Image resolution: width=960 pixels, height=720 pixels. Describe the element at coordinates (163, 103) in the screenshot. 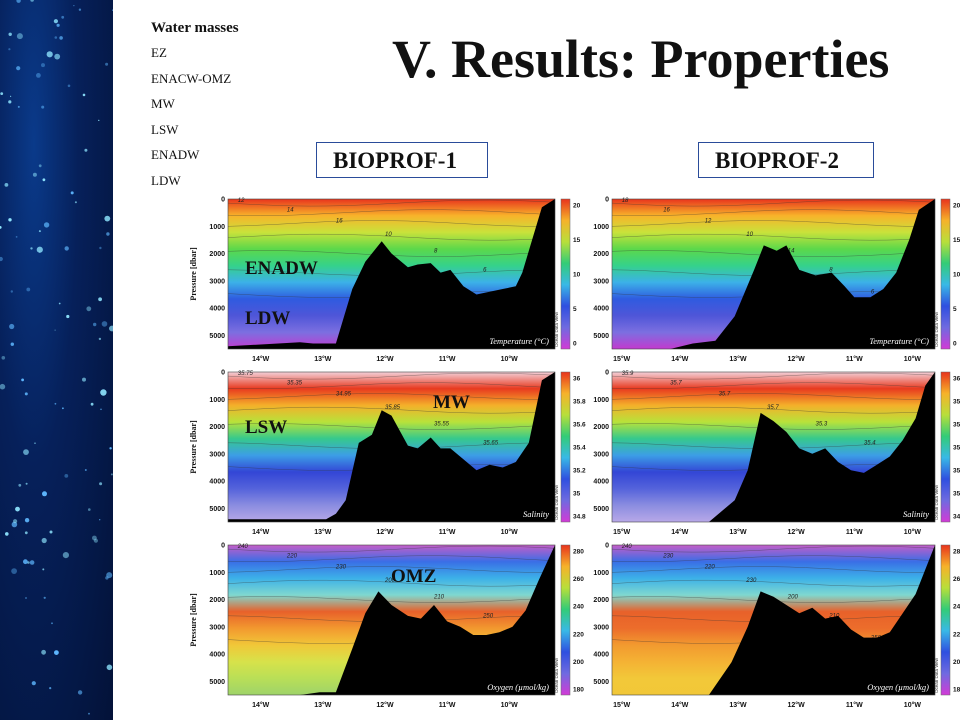

I see `legend-item-mw: MW` at that location.